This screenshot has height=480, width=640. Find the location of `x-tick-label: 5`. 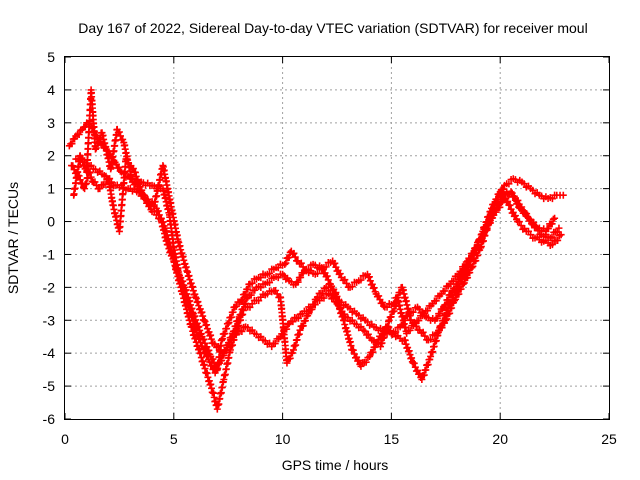

x-tick-label: 5 is located at coordinates (174, 439).